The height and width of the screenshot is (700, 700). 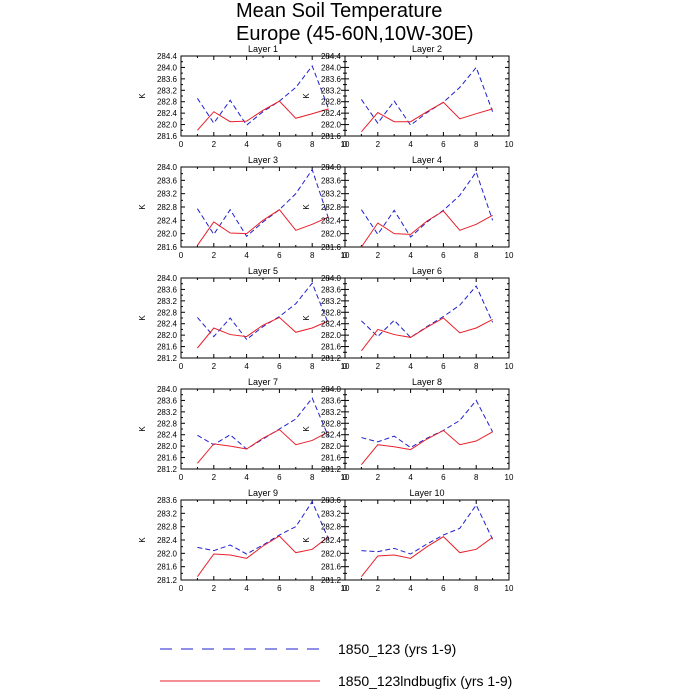 I want to click on legend-label-1850-123: 1850_123 (yrs 1-9), so click(x=397, y=649).